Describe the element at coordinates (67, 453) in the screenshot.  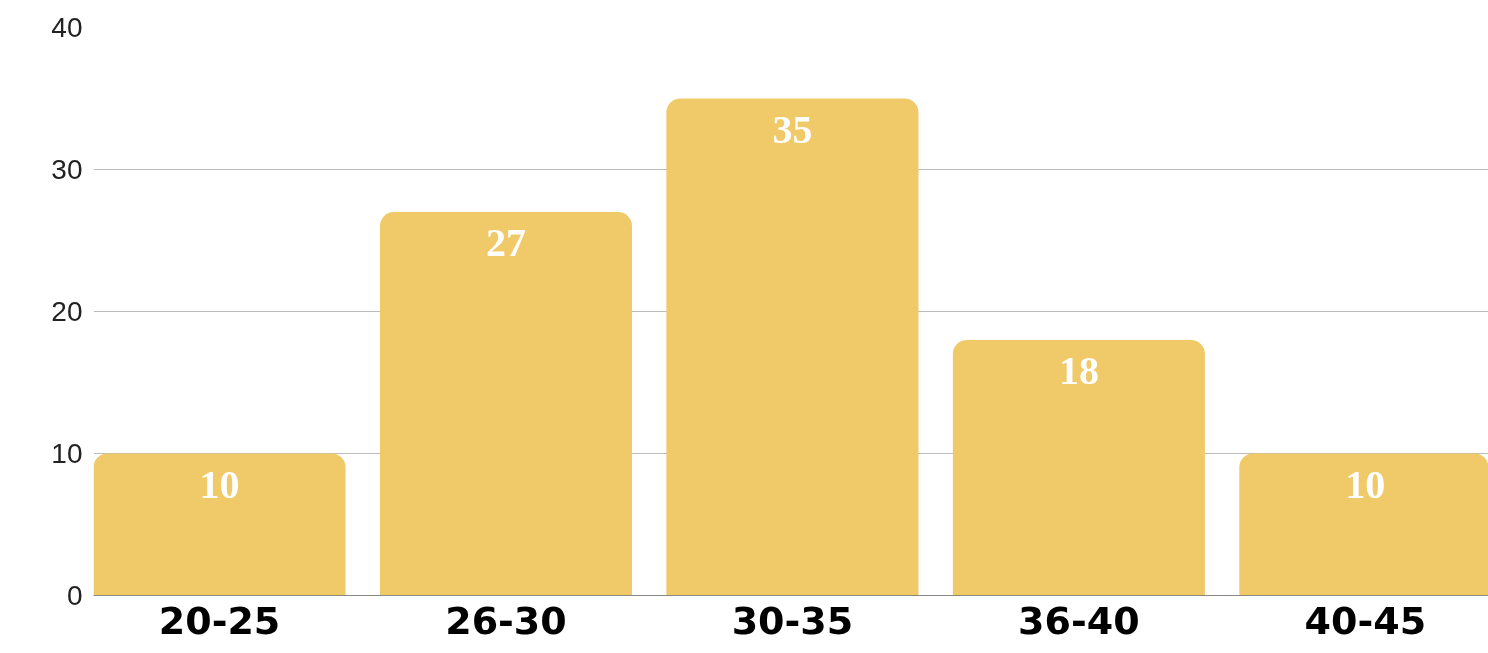
I see `y-tick-label: 10` at that location.